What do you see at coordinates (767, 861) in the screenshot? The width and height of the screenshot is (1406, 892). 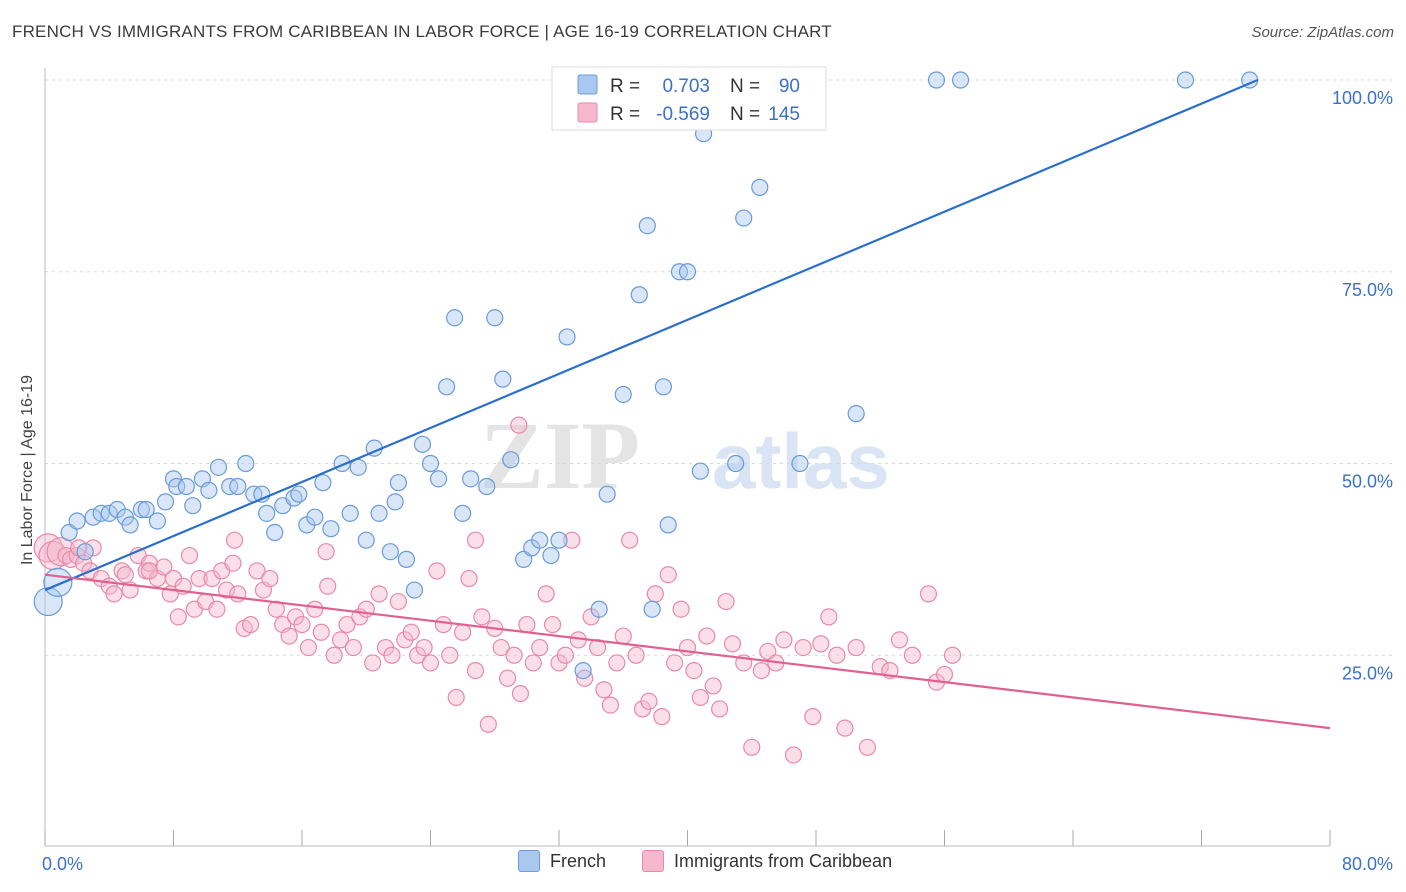 I see `legend-item-caribbean: Immigrants from Caribbean` at bounding box center [767, 861].